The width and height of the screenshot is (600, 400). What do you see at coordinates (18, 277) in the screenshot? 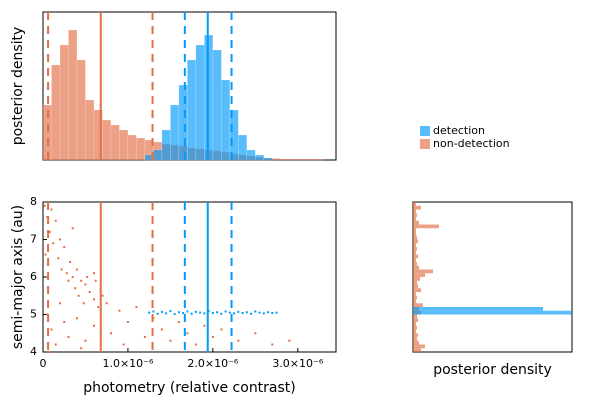
I see `y-axis-label: semi-major axis (au)` at bounding box center [18, 277].